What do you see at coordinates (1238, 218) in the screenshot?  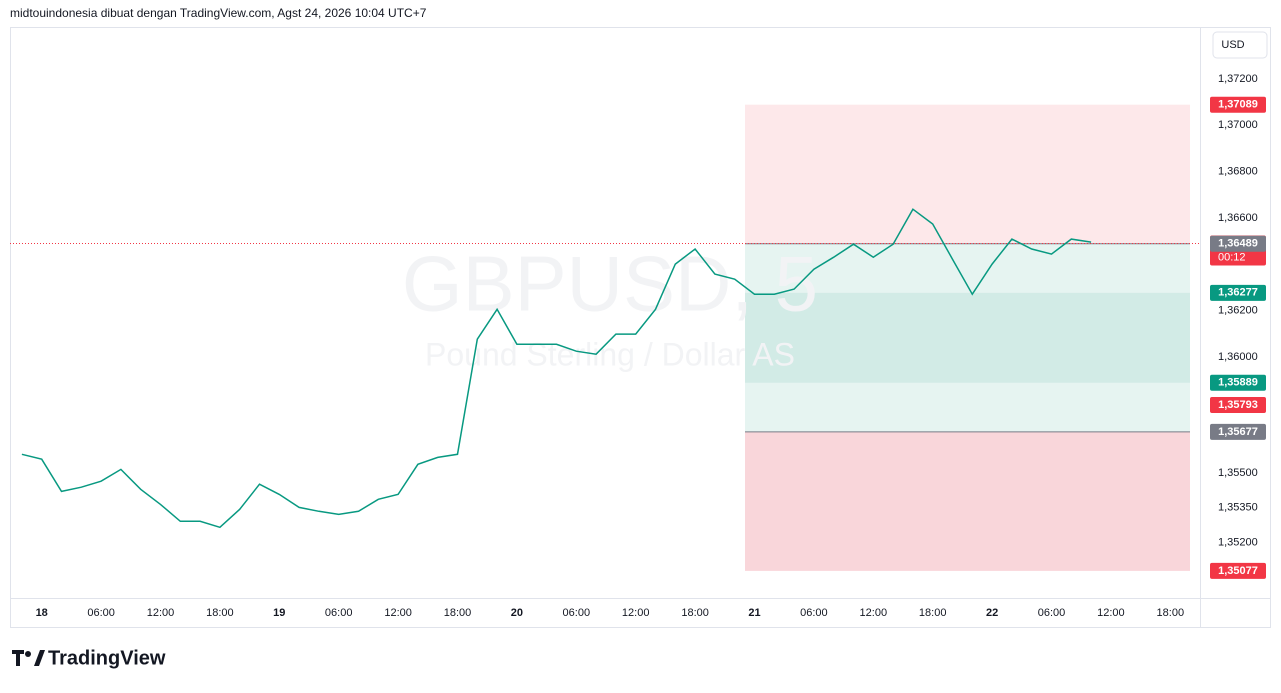 I see `y-tick-label: 1,36600` at bounding box center [1238, 218].